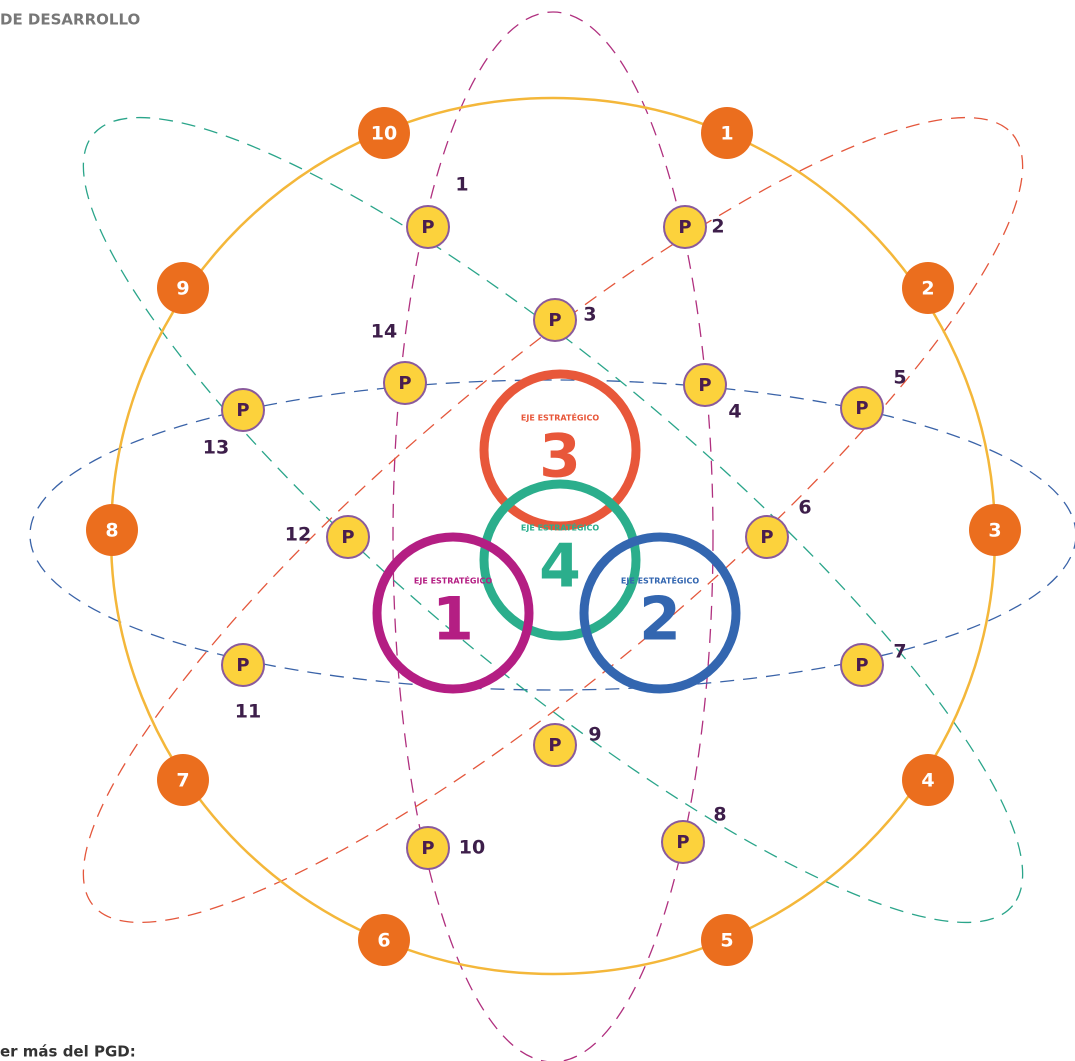 The width and height of the screenshot is (1075, 1061). I want to click on program-number: 12, so click(298, 535).